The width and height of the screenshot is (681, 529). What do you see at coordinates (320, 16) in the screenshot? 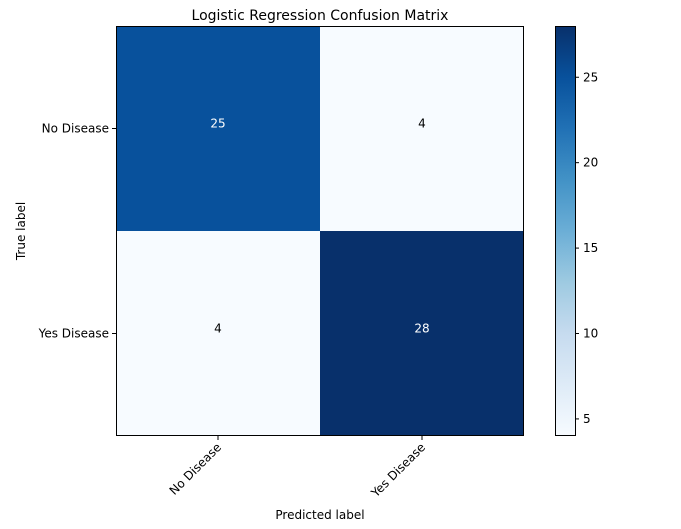
I see `chart-title: Logistic Regression Confusion Matrix` at bounding box center [320, 16].